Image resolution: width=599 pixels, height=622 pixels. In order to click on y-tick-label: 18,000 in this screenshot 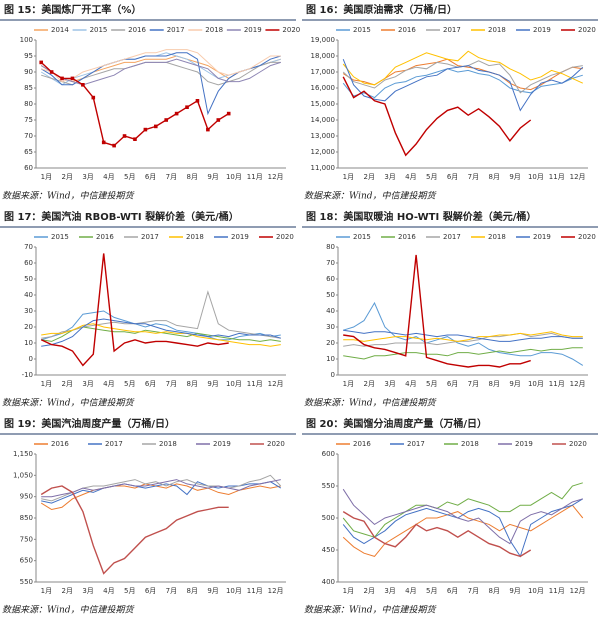, I will do `click(323, 56)`.